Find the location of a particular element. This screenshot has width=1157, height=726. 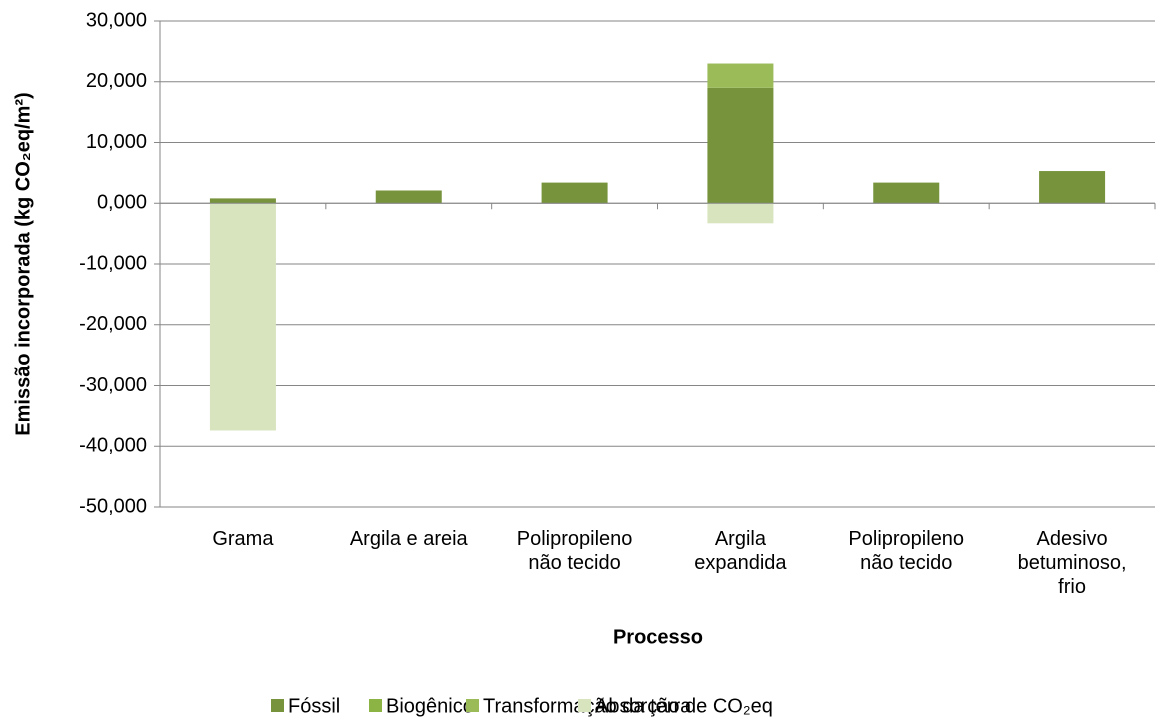

x-axis-title: Processo is located at coordinates (658, 637).